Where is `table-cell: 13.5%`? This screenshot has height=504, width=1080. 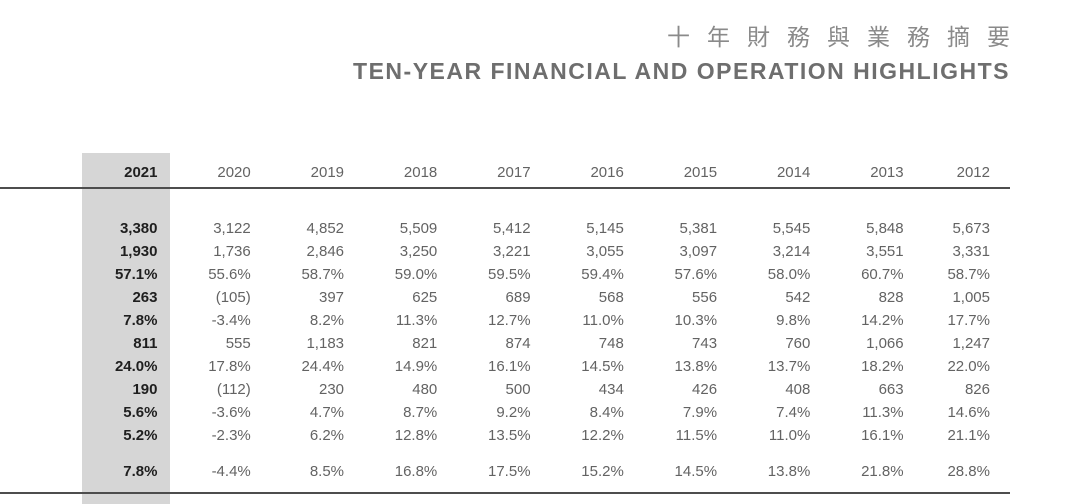 table-cell: 13.5% is located at coordinates (509, 435).